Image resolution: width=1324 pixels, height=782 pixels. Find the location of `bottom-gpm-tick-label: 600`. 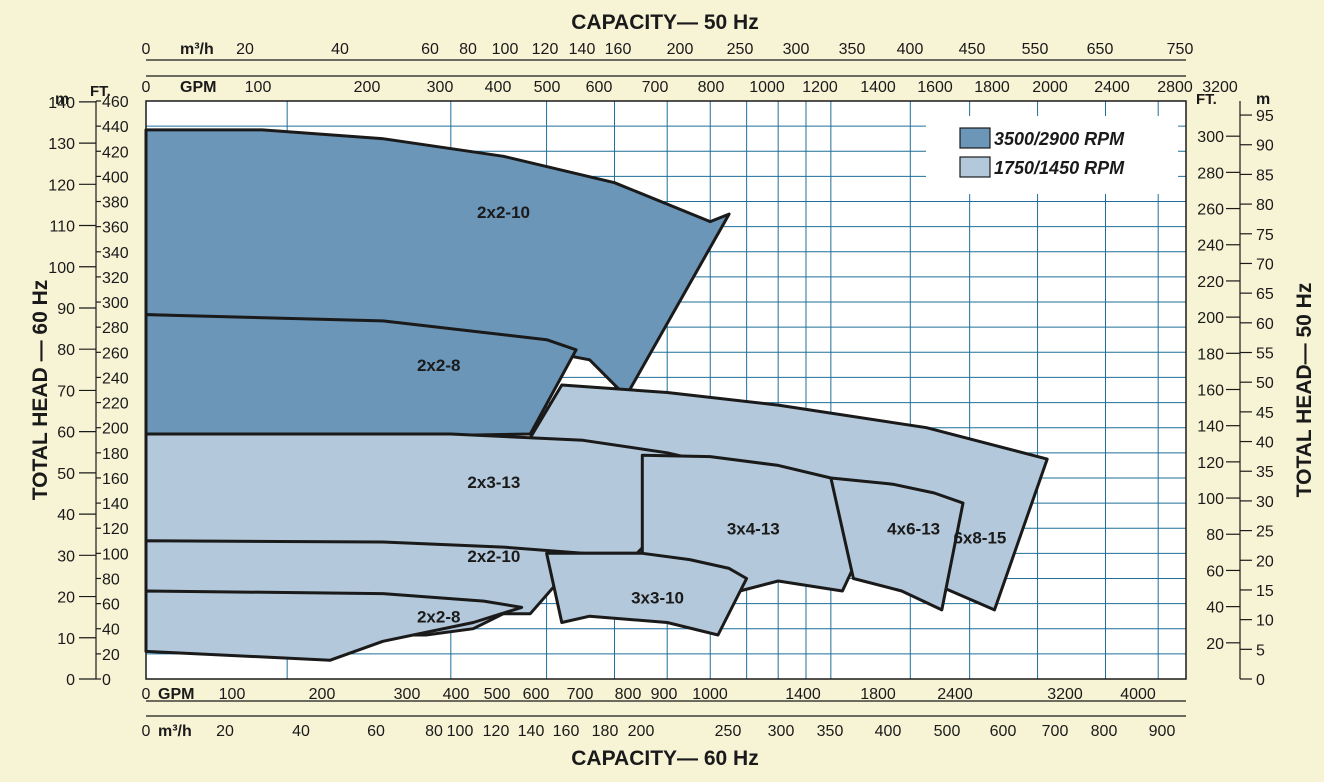

bottom-gpm-tick-label: 600 is located at coordinates (536, 694).